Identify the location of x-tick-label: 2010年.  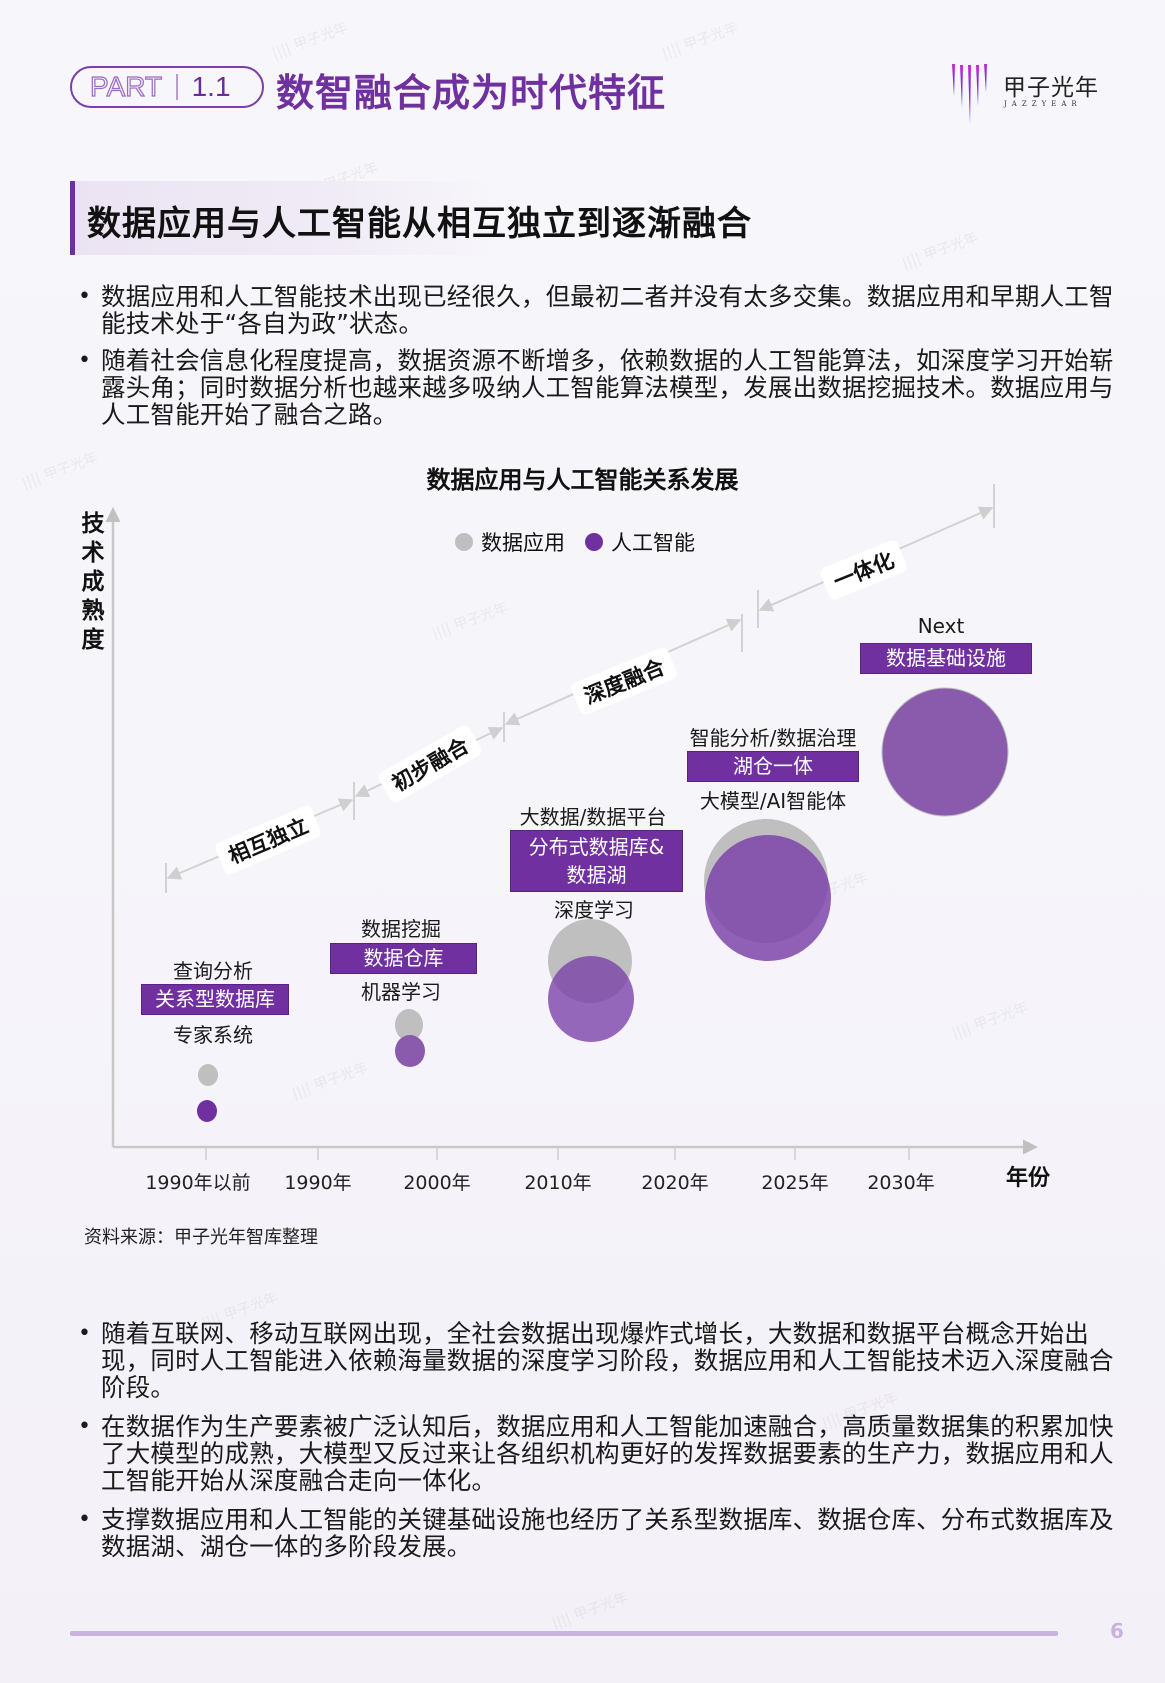
(558, 1183).